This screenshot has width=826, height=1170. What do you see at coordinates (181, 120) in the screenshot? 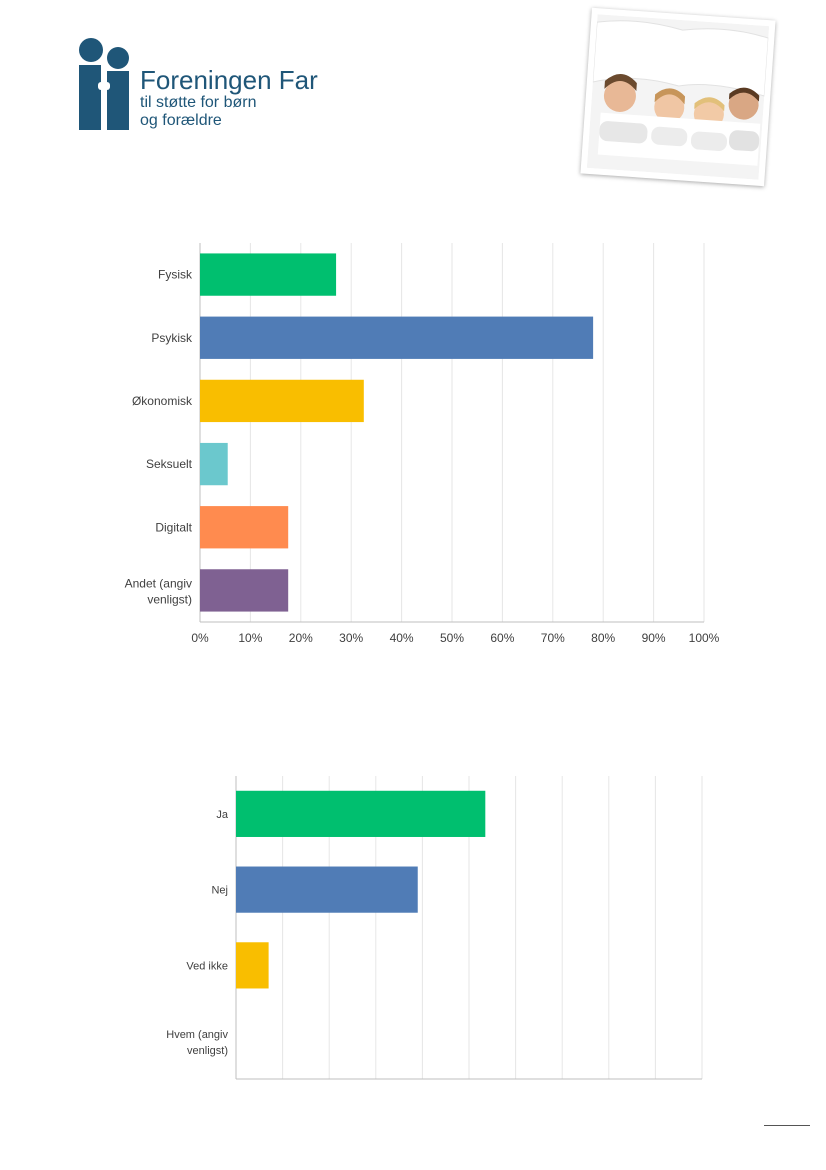
I see `logo-subtitle-line-2: og forældre` at bounding box center [181, 120].